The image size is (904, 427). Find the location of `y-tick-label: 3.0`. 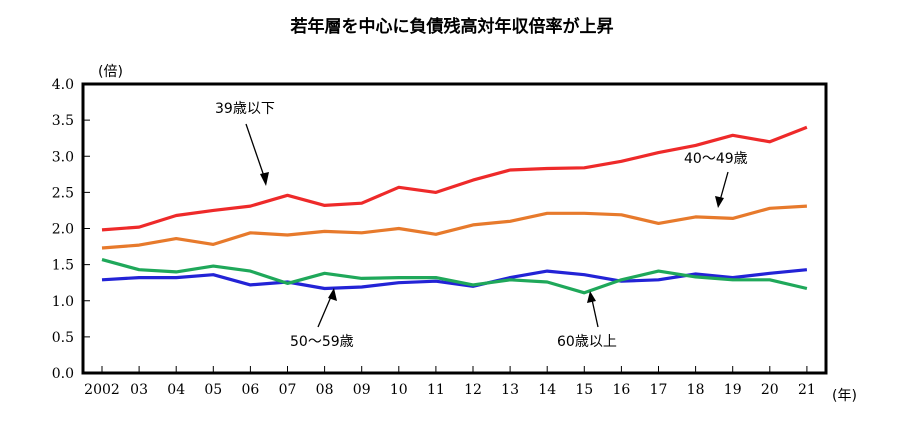

y-tick-label: 3.0 is located at coordinates (63, 157).